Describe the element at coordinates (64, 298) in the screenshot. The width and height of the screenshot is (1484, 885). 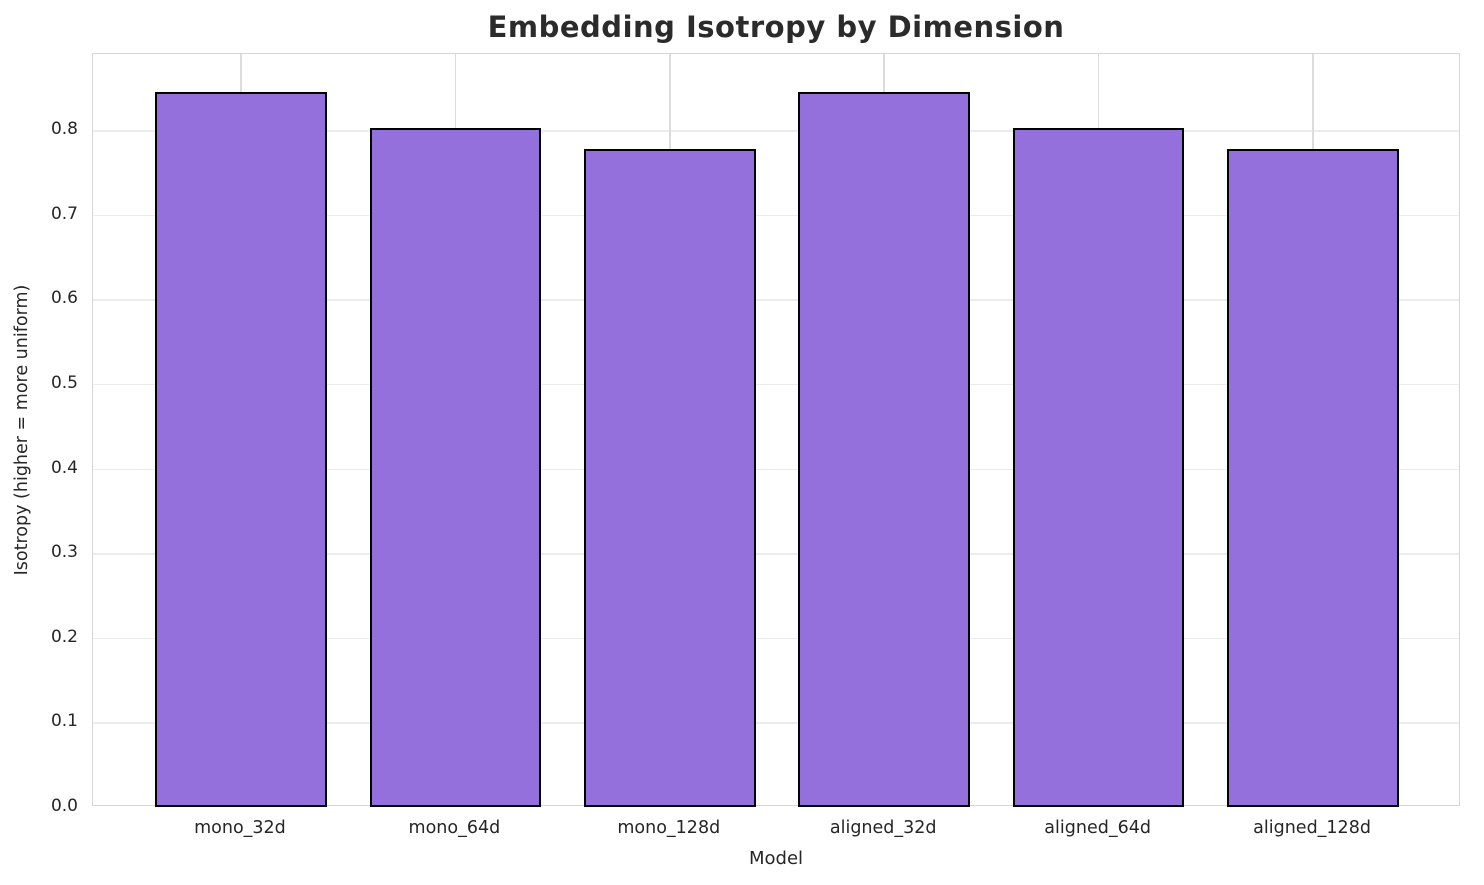
I see `y-tick-label-0.6: 0.6` at that location.